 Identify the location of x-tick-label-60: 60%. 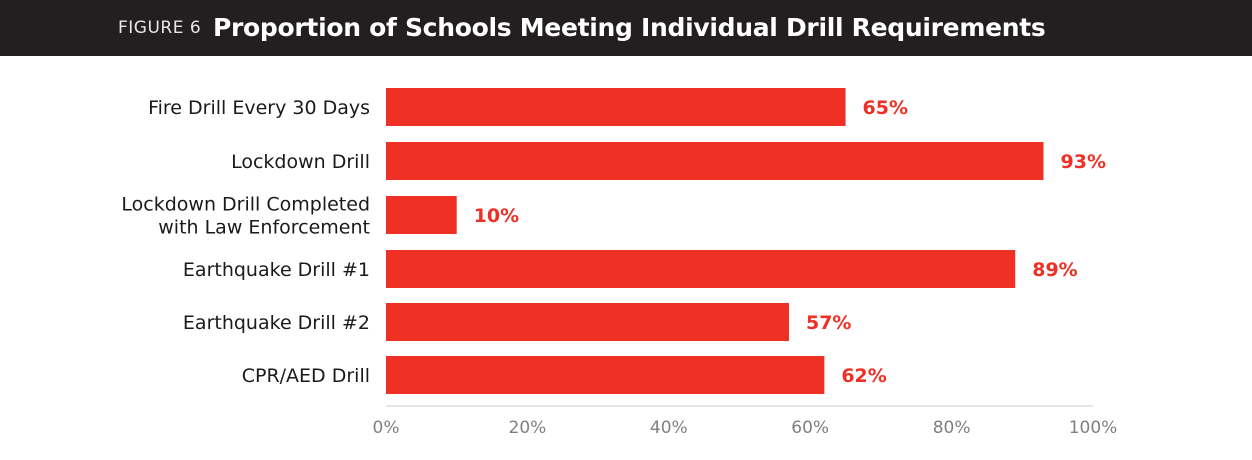
(810, 428).